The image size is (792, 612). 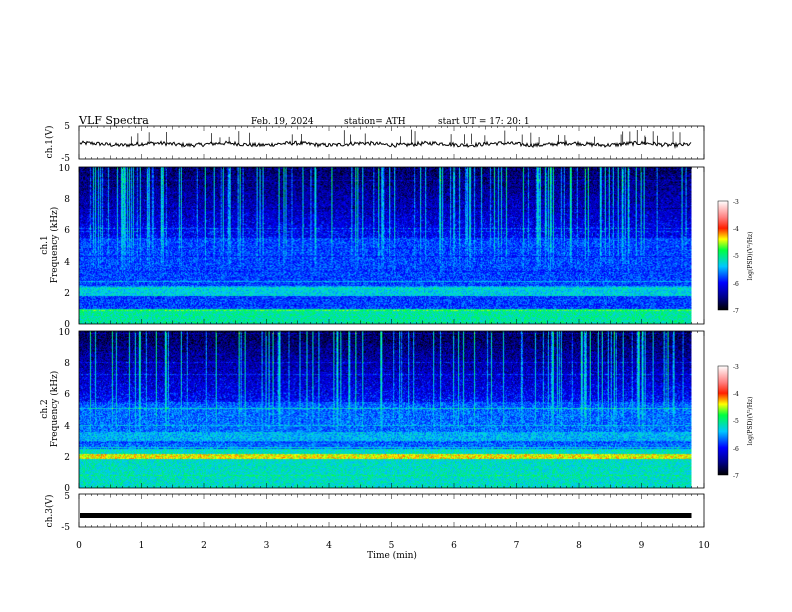 What do you see at coordinates (736, 229) in the screenshot?
I see `colorbar-ch1-tick-m4: -4` at bounding box center [736, 229].